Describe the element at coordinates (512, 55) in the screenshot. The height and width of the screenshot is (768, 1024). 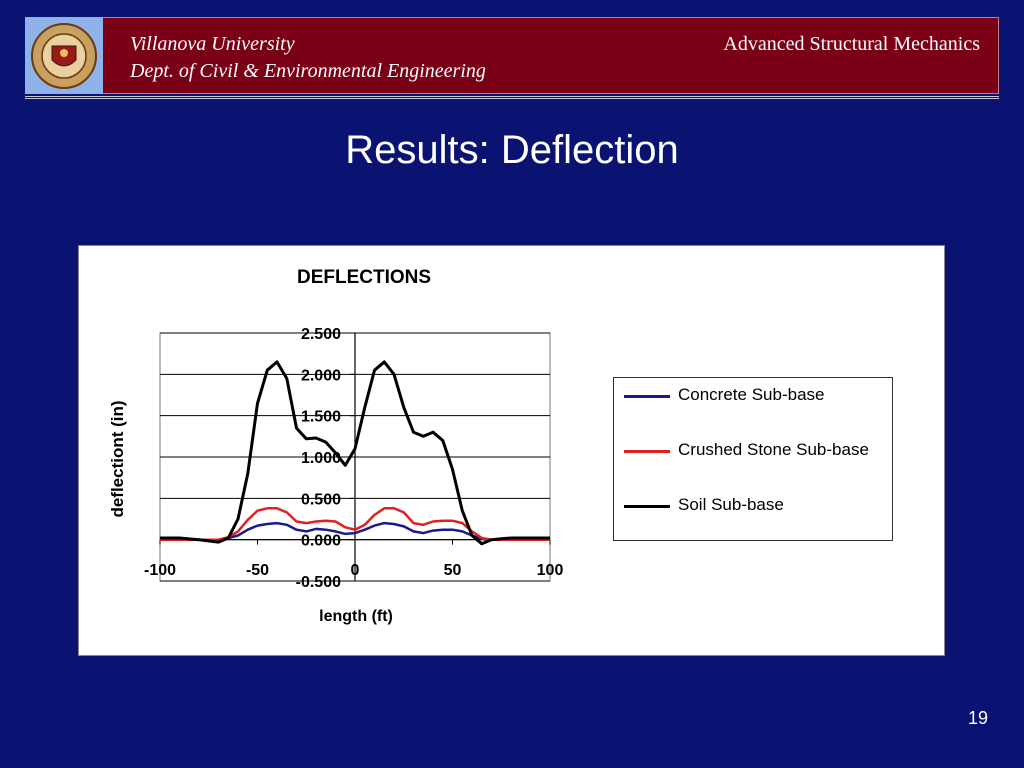
I see `header-bar` at that location.